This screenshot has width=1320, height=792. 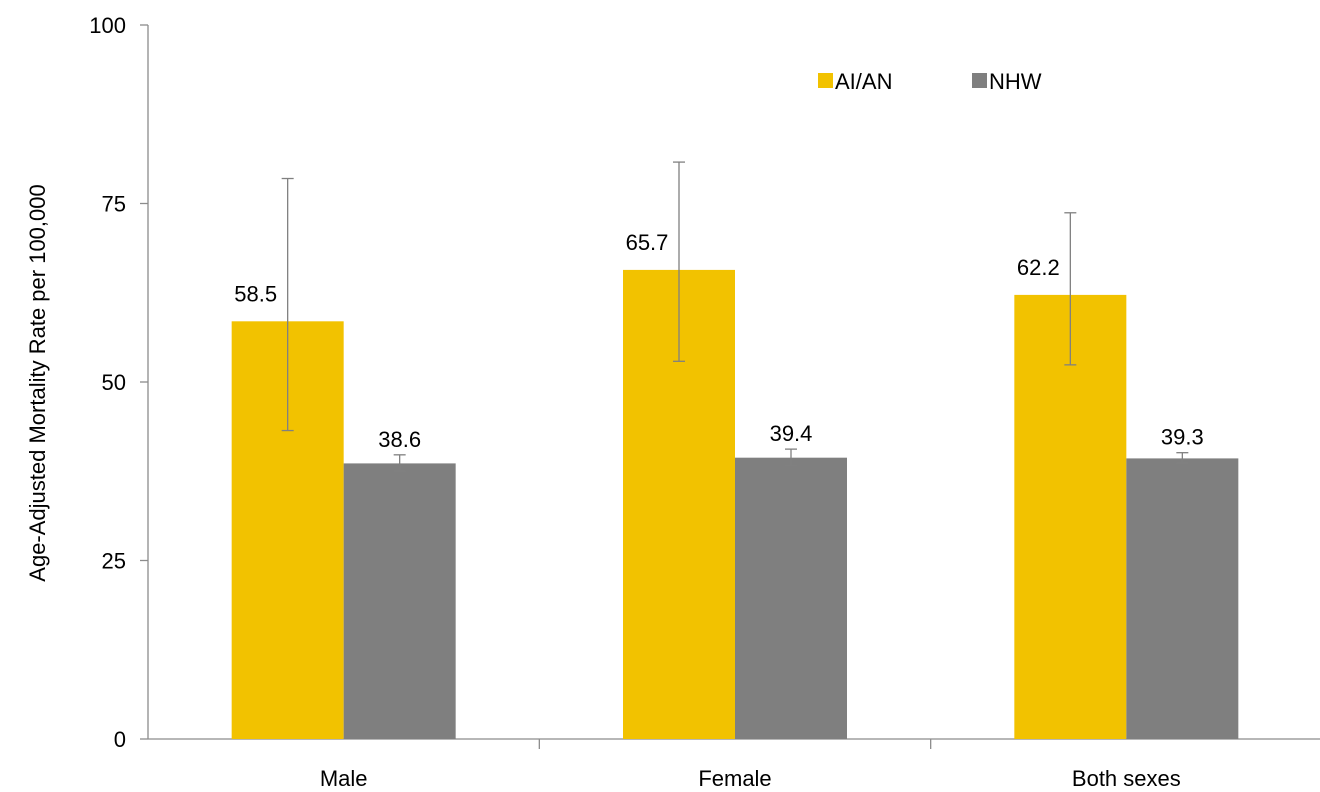 What do you see at coordinates (114, 561) in the screenshot?
I see `y-tick-label: 25` at bounding box center [114, 561].